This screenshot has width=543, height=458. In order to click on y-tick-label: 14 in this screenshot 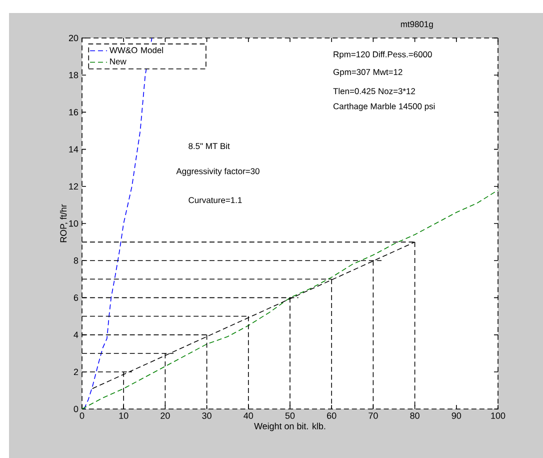, I will do `click(73, 149)`.